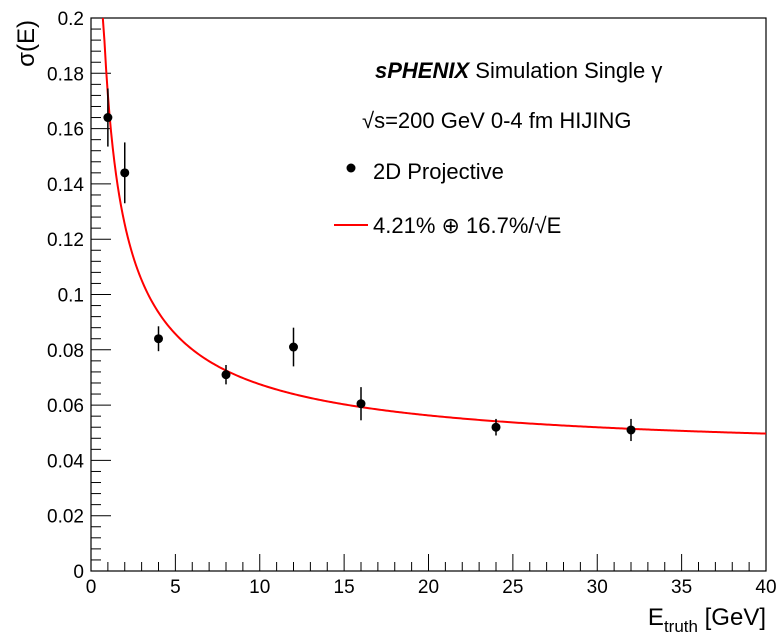 The image size is (780, 636). What do you see at coordinates (65, 185) in the screenshot?
I see `y-tick-label: 0.14` at bounding box center [65, 185].